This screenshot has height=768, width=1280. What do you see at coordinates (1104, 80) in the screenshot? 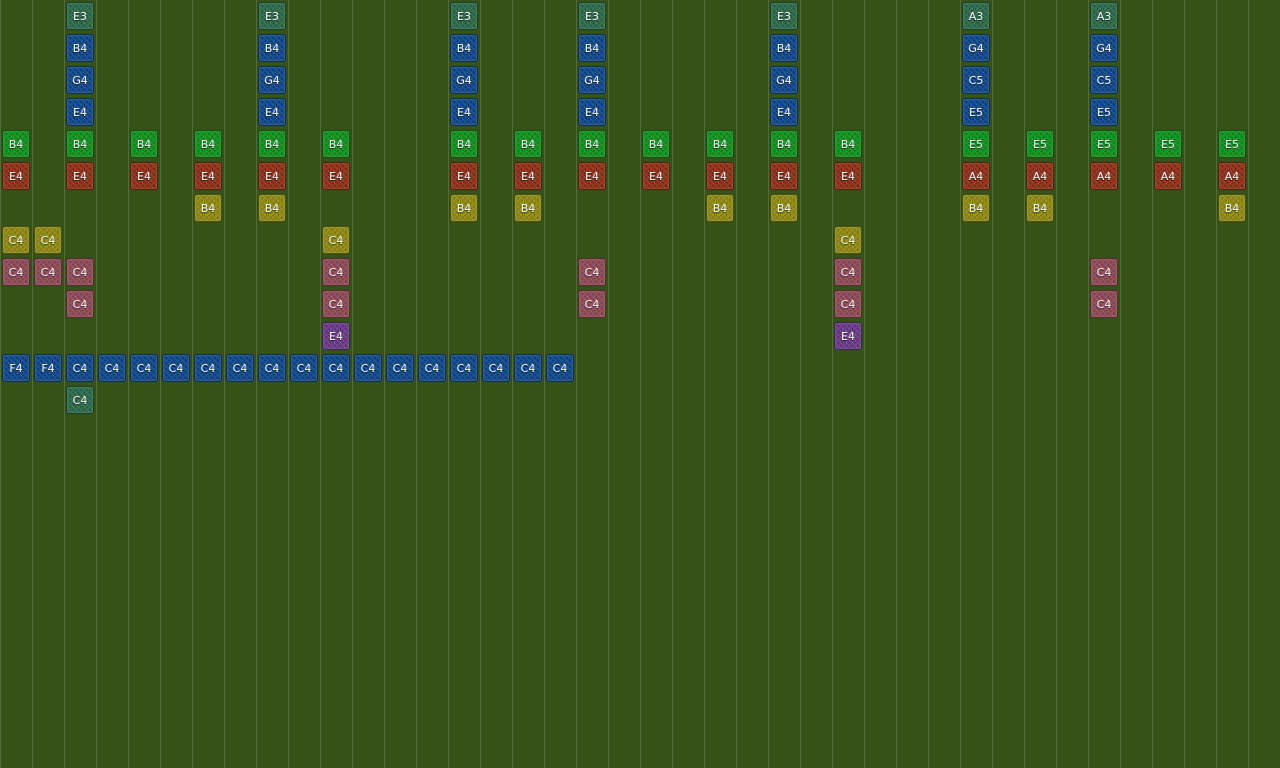
I see `note-tile: C5` at bounding box center [1104, 80].